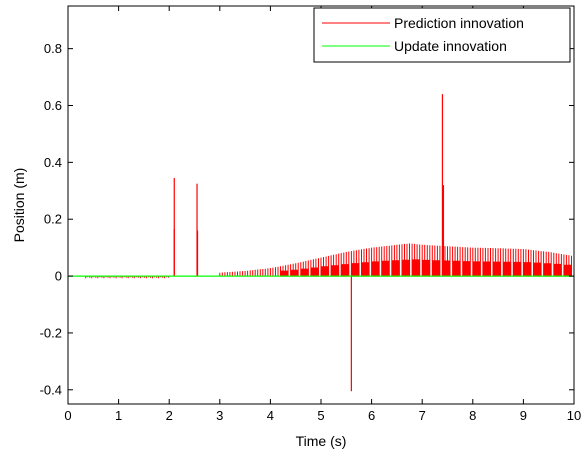 The image size is (582, 455). Describe the element at coordinates (523, 415) in the screenshot. I see `x-tick-label: 9` at that location.